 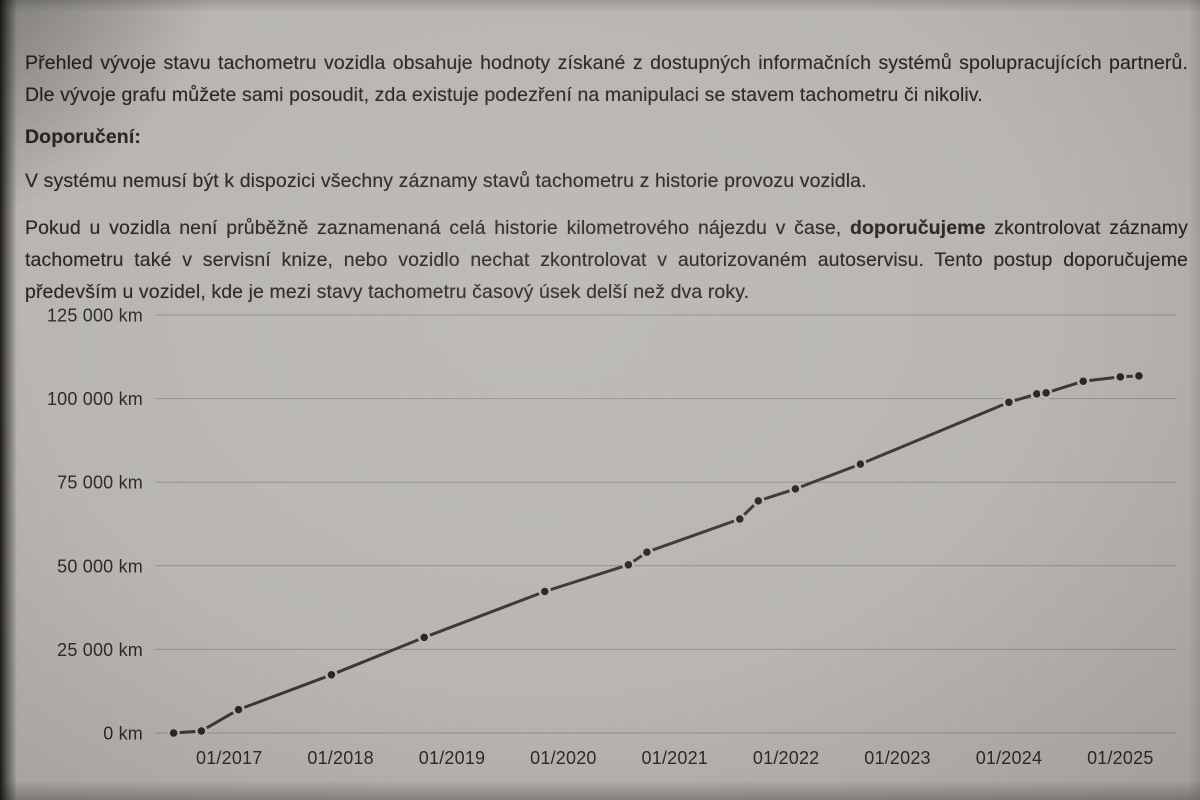 I want to click on y-axis-tick-label: 100 000 km, so click(x=95, y=399).